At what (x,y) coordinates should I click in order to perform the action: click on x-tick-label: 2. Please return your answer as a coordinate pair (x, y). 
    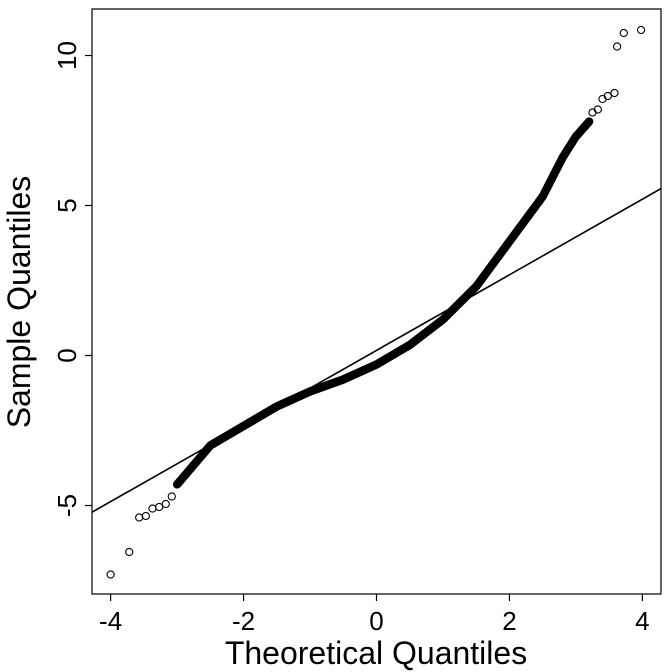
    Looking at the image, I should click on (509, 621).